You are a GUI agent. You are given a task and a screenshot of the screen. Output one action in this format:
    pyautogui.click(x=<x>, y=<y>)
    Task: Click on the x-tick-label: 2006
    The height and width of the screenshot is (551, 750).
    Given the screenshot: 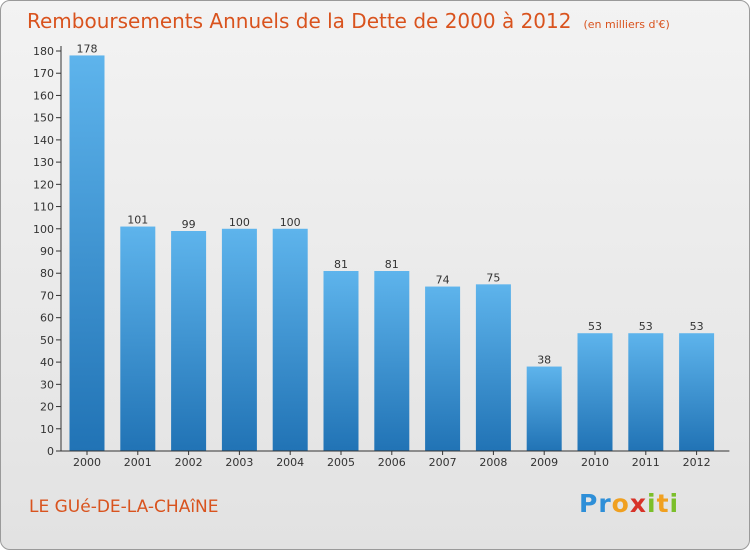 What is the action you would take?
    pyautogui.click(x=392, y=462)
    